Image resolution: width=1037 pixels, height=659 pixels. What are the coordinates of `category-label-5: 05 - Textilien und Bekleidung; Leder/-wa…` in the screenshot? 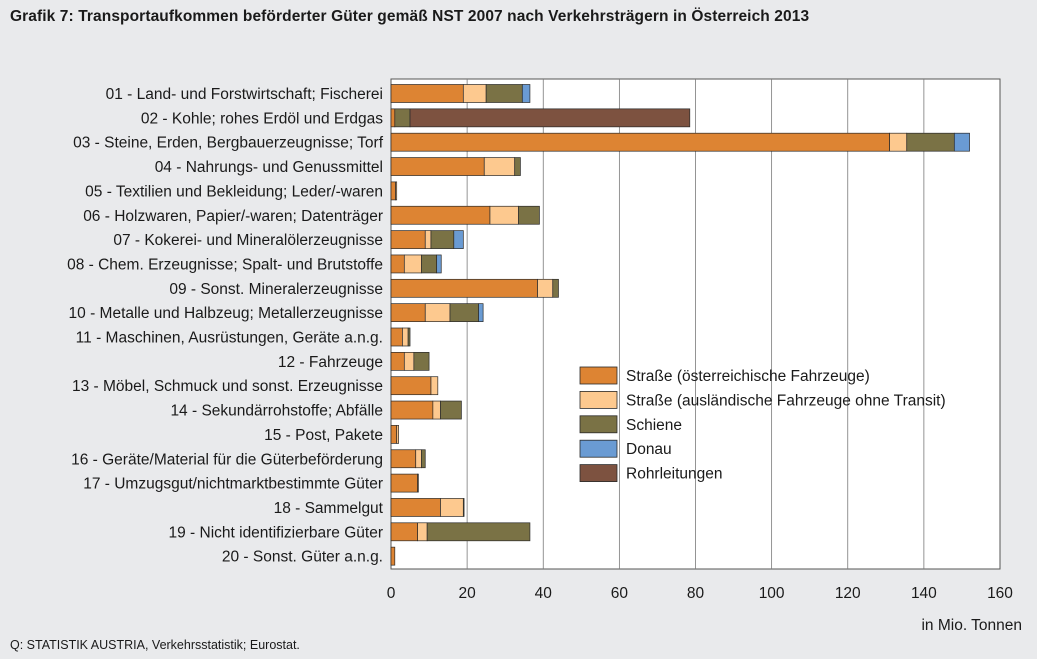 It's located at (234, 191).